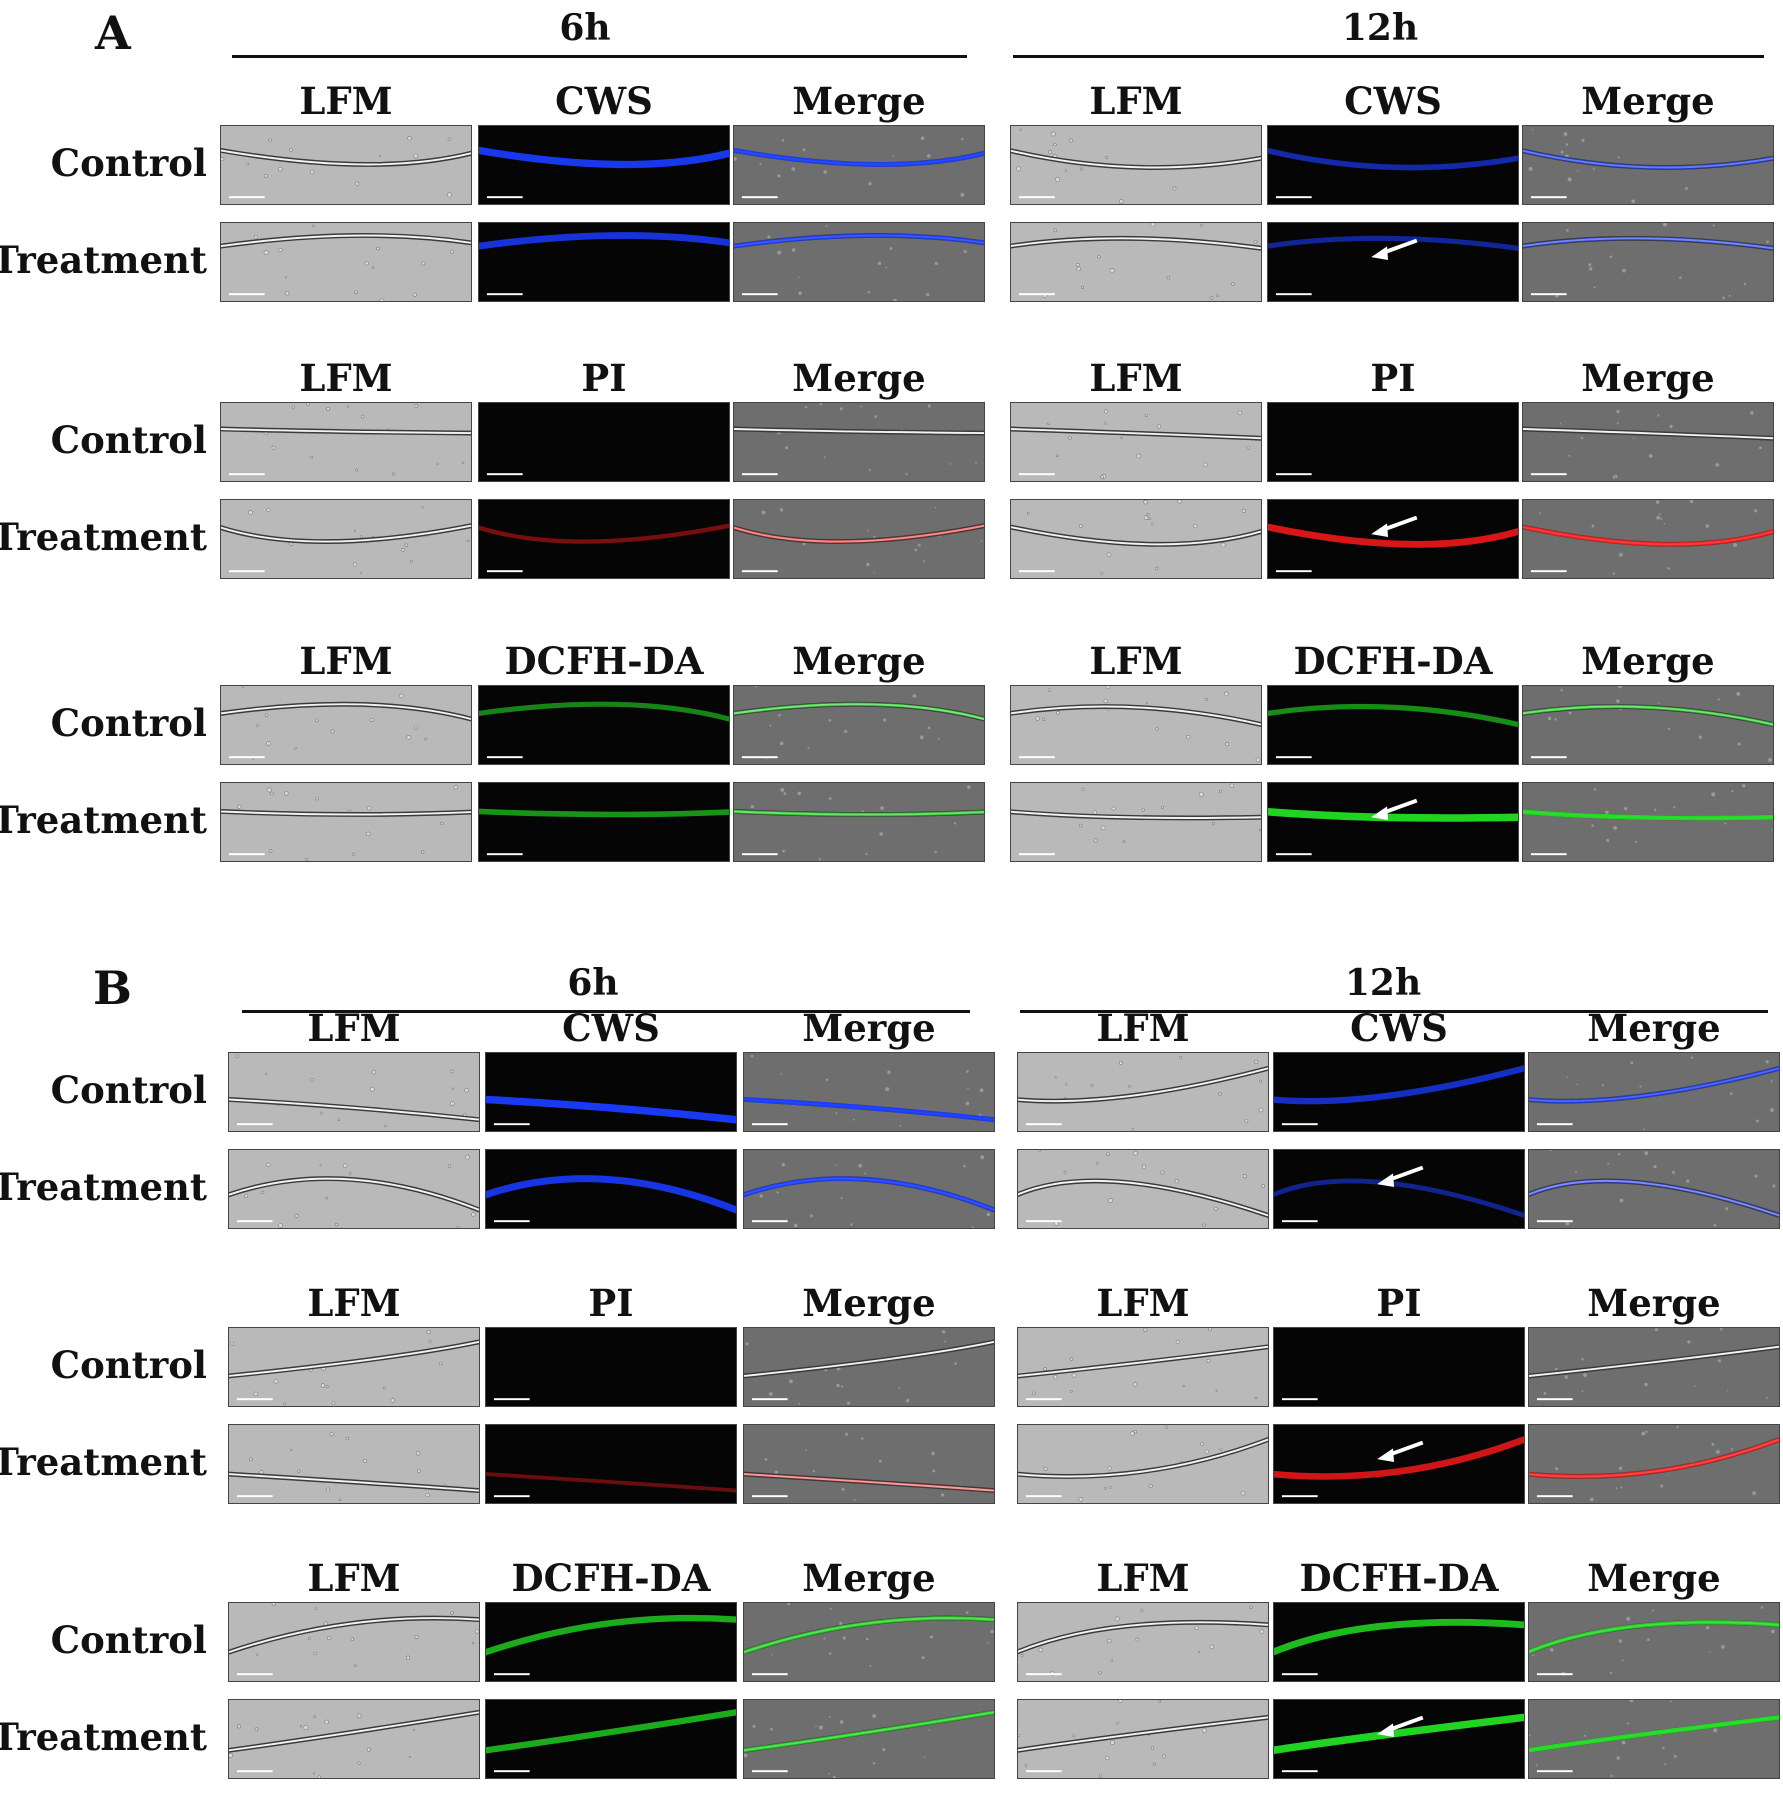 This screenshot has width=1783, height=1816. I want to click on panel-letter: B, so click(112, 988).